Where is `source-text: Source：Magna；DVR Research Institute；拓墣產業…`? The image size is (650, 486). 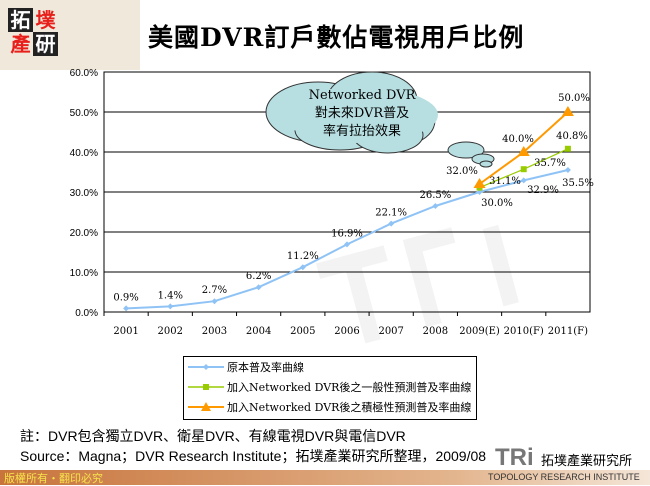
source-text: Source：Magna；DVR Research Institute；拓墣產業… is located at coordinates (253, 456).